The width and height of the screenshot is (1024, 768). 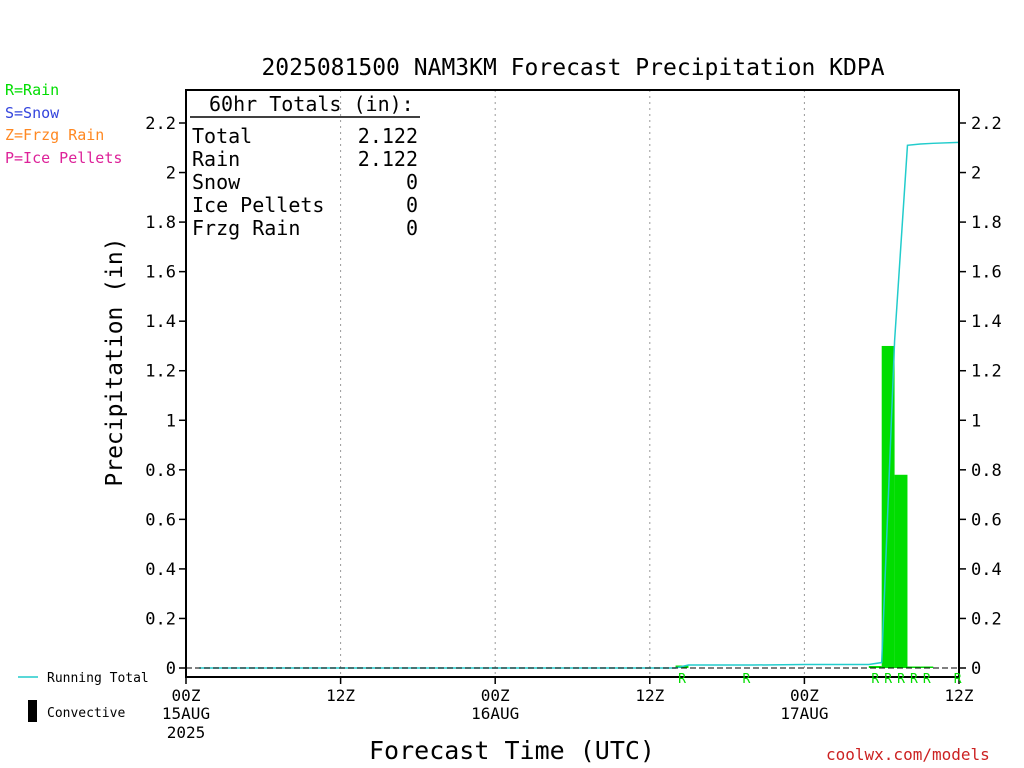 I want to click on y-tick-label-left: 0, so click(x=171, y=669).